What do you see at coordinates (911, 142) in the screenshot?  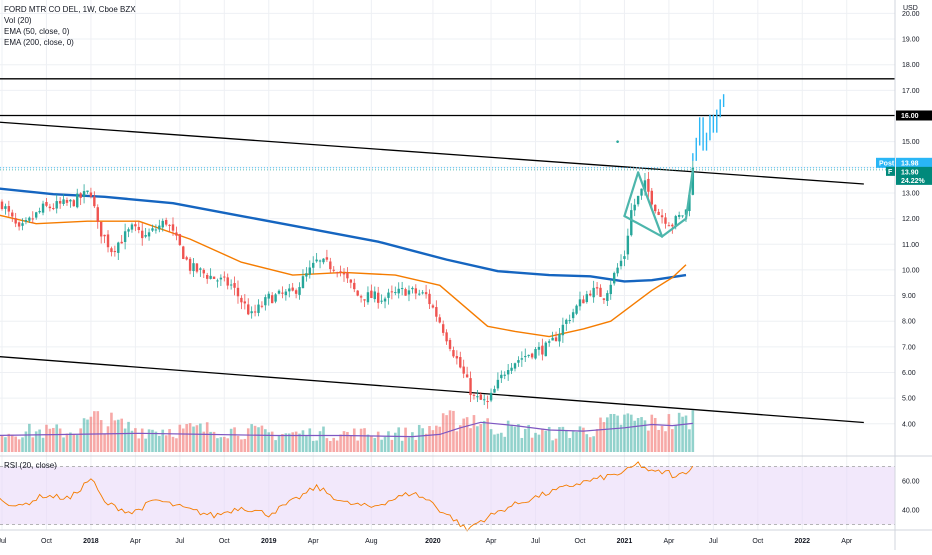 I see `y-tick-label: 15.00` at bounding box center [911, 142].